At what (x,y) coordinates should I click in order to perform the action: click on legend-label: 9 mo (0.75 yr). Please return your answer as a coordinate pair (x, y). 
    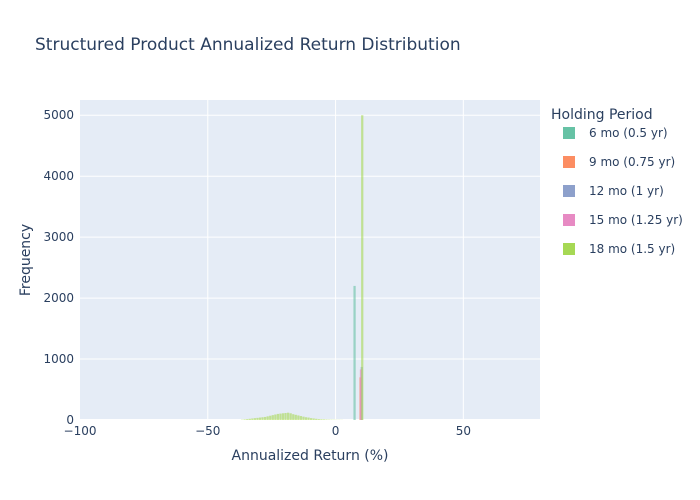
    Looking at the image, I should click on (632, 162).